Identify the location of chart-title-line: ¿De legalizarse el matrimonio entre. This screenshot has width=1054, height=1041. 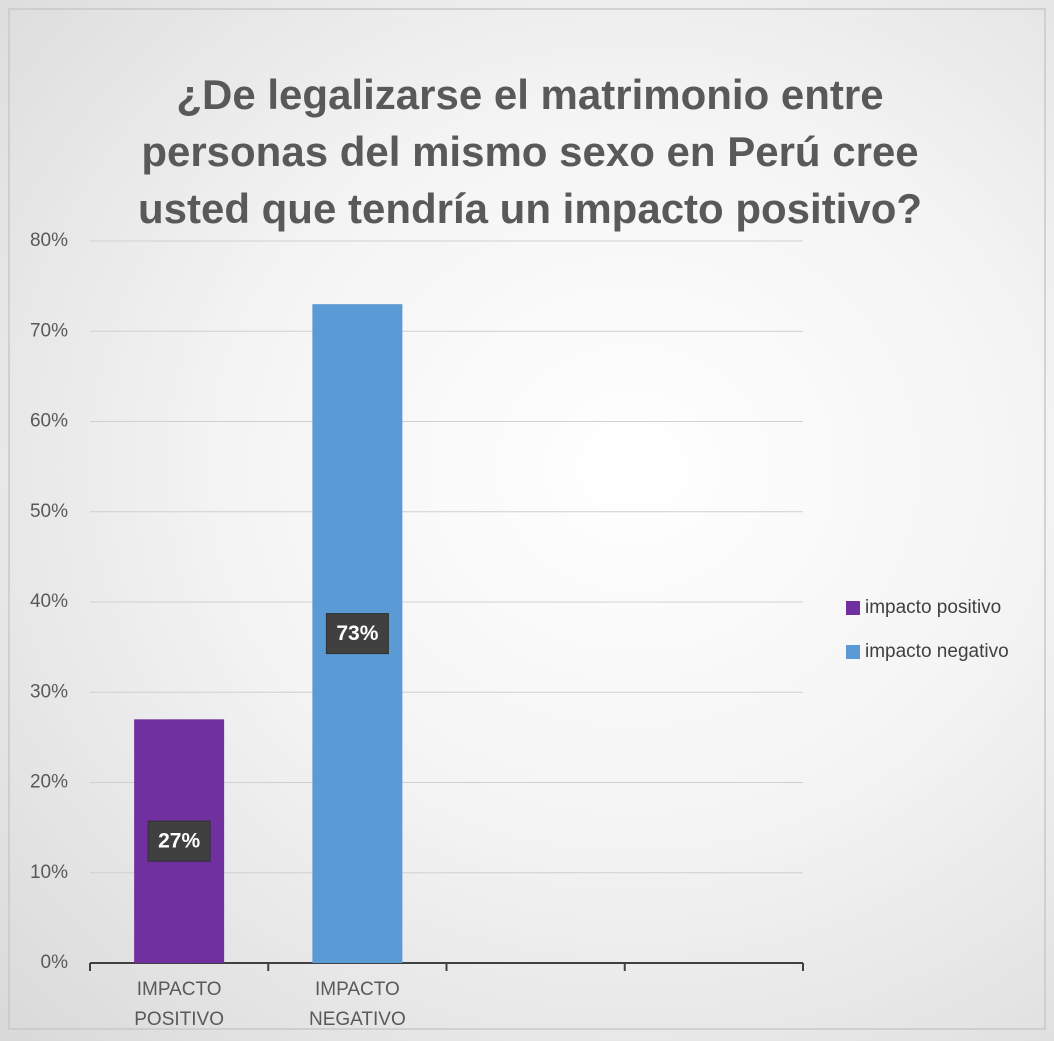
(529, 94).